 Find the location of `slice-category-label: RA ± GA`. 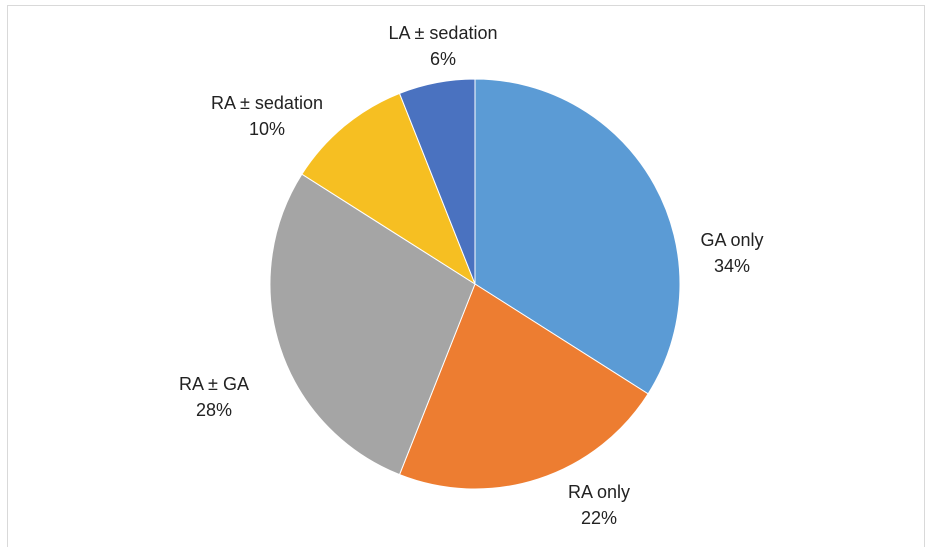

slice-category-label: RA ± GA is located at coordinates (214, 384).